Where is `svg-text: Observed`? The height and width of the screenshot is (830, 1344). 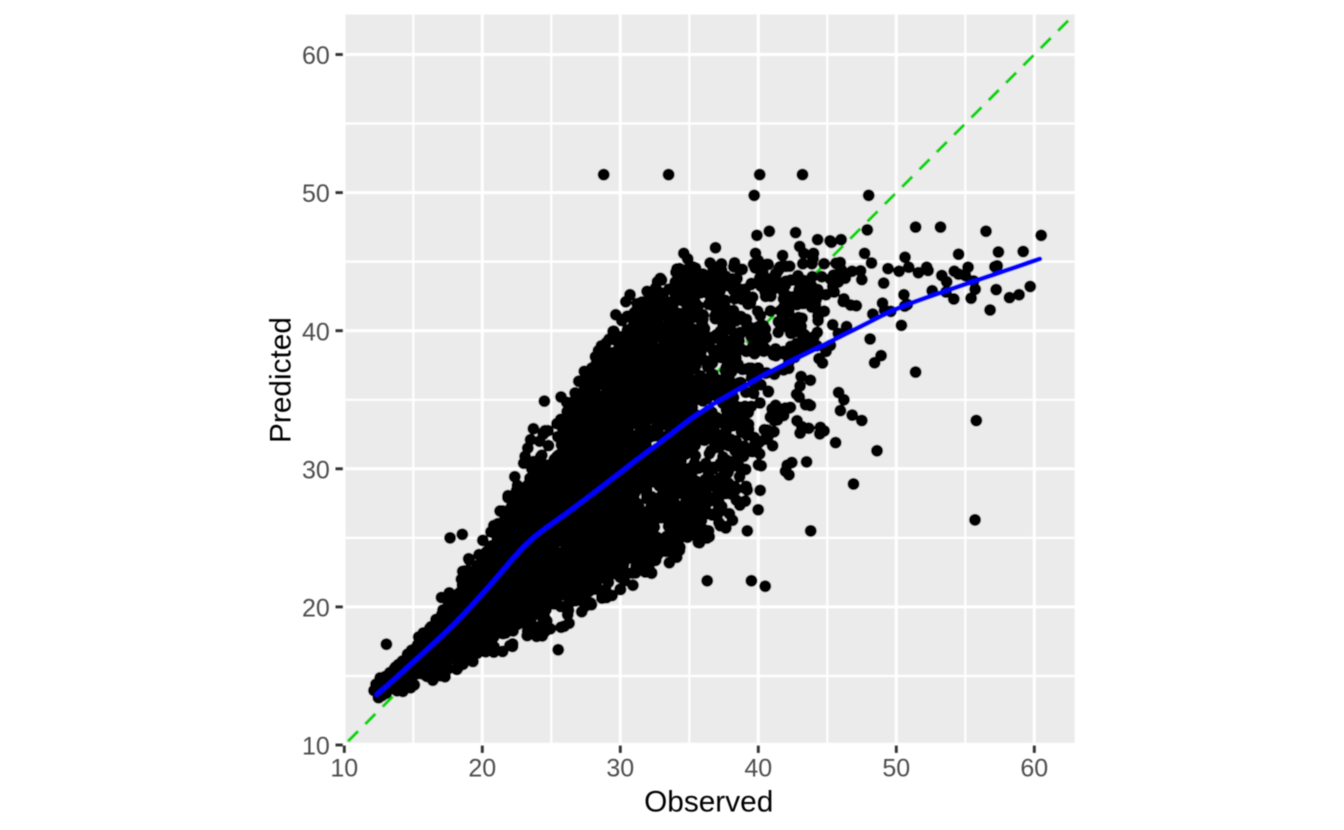 svg-text: Observed is located at coordinates (708, 802).